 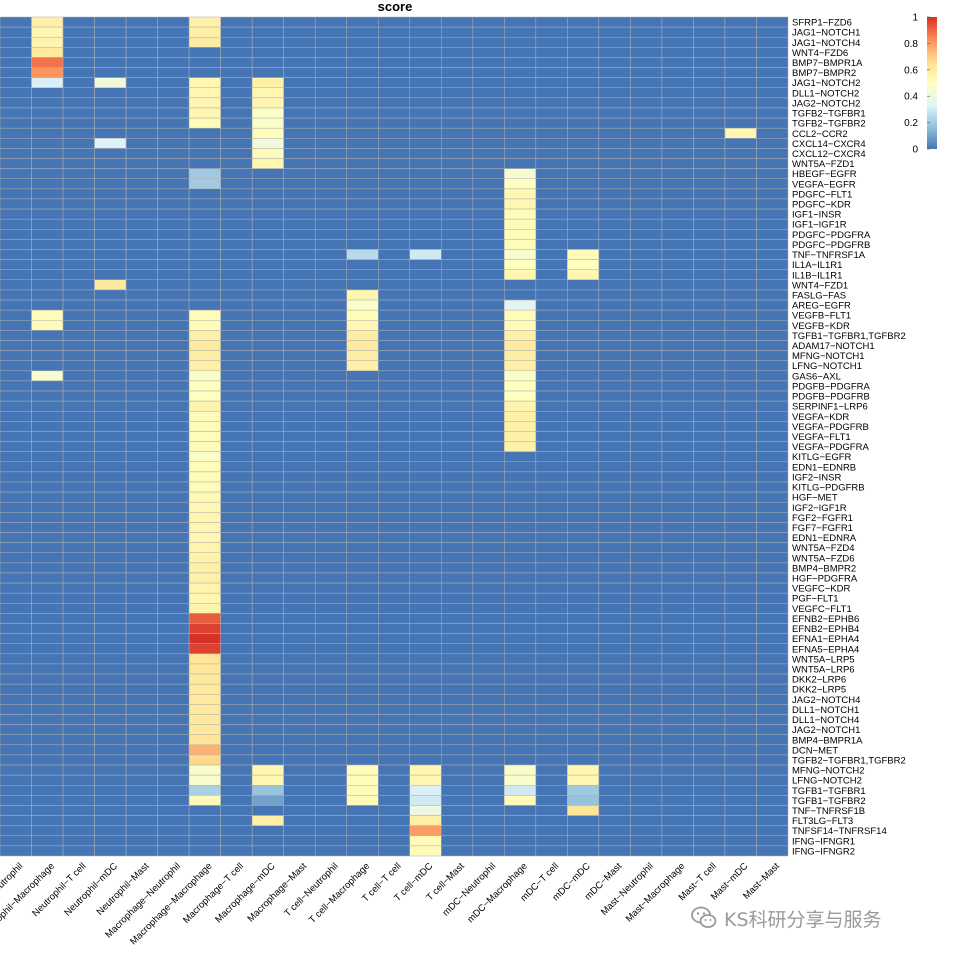 I want to click on row-label: JAG1−NOTCH2, so click(x=826, y=83).